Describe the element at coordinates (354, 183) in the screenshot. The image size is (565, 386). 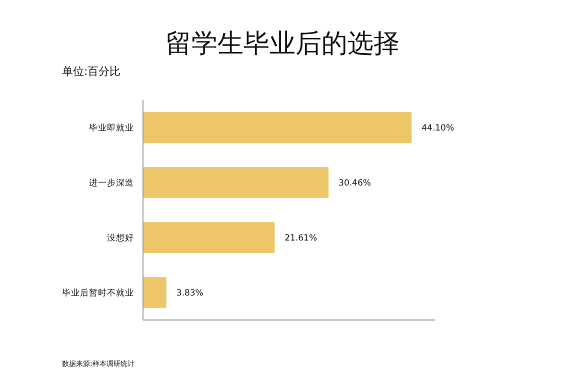
I see `data-label: 30.46%` at that location.